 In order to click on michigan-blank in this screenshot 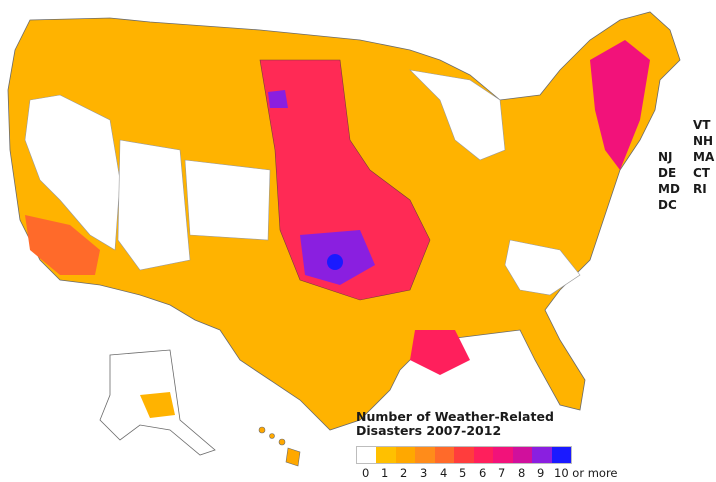, I will do `click(457, 115)`.